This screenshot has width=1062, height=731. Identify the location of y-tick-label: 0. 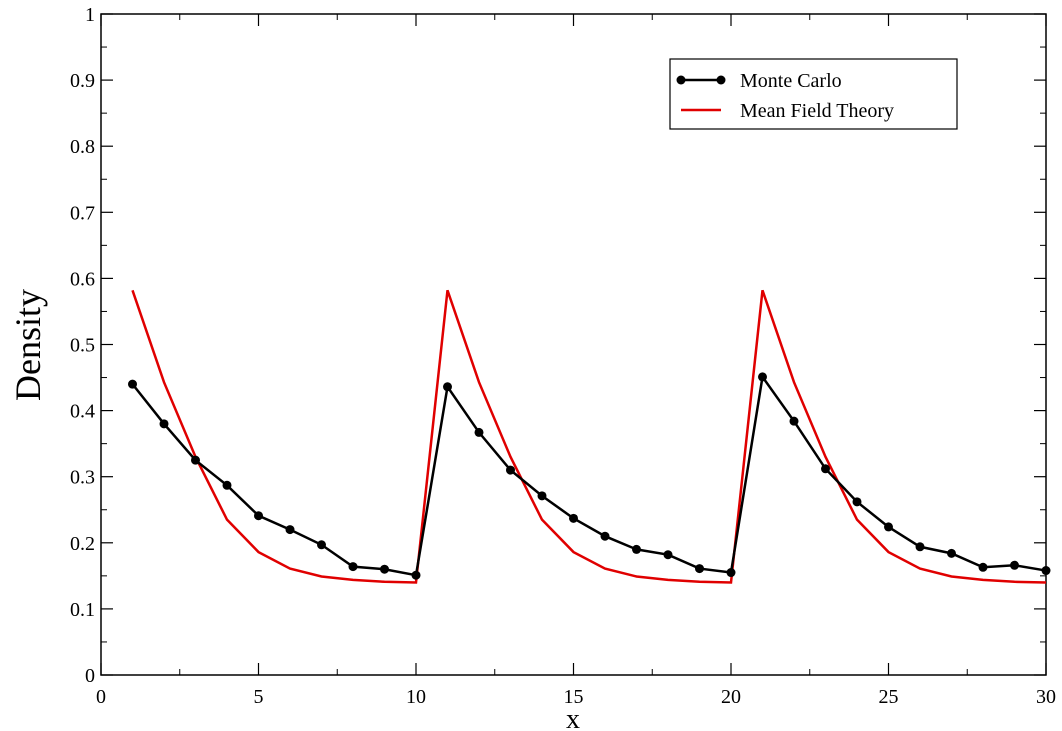
(90, 676).